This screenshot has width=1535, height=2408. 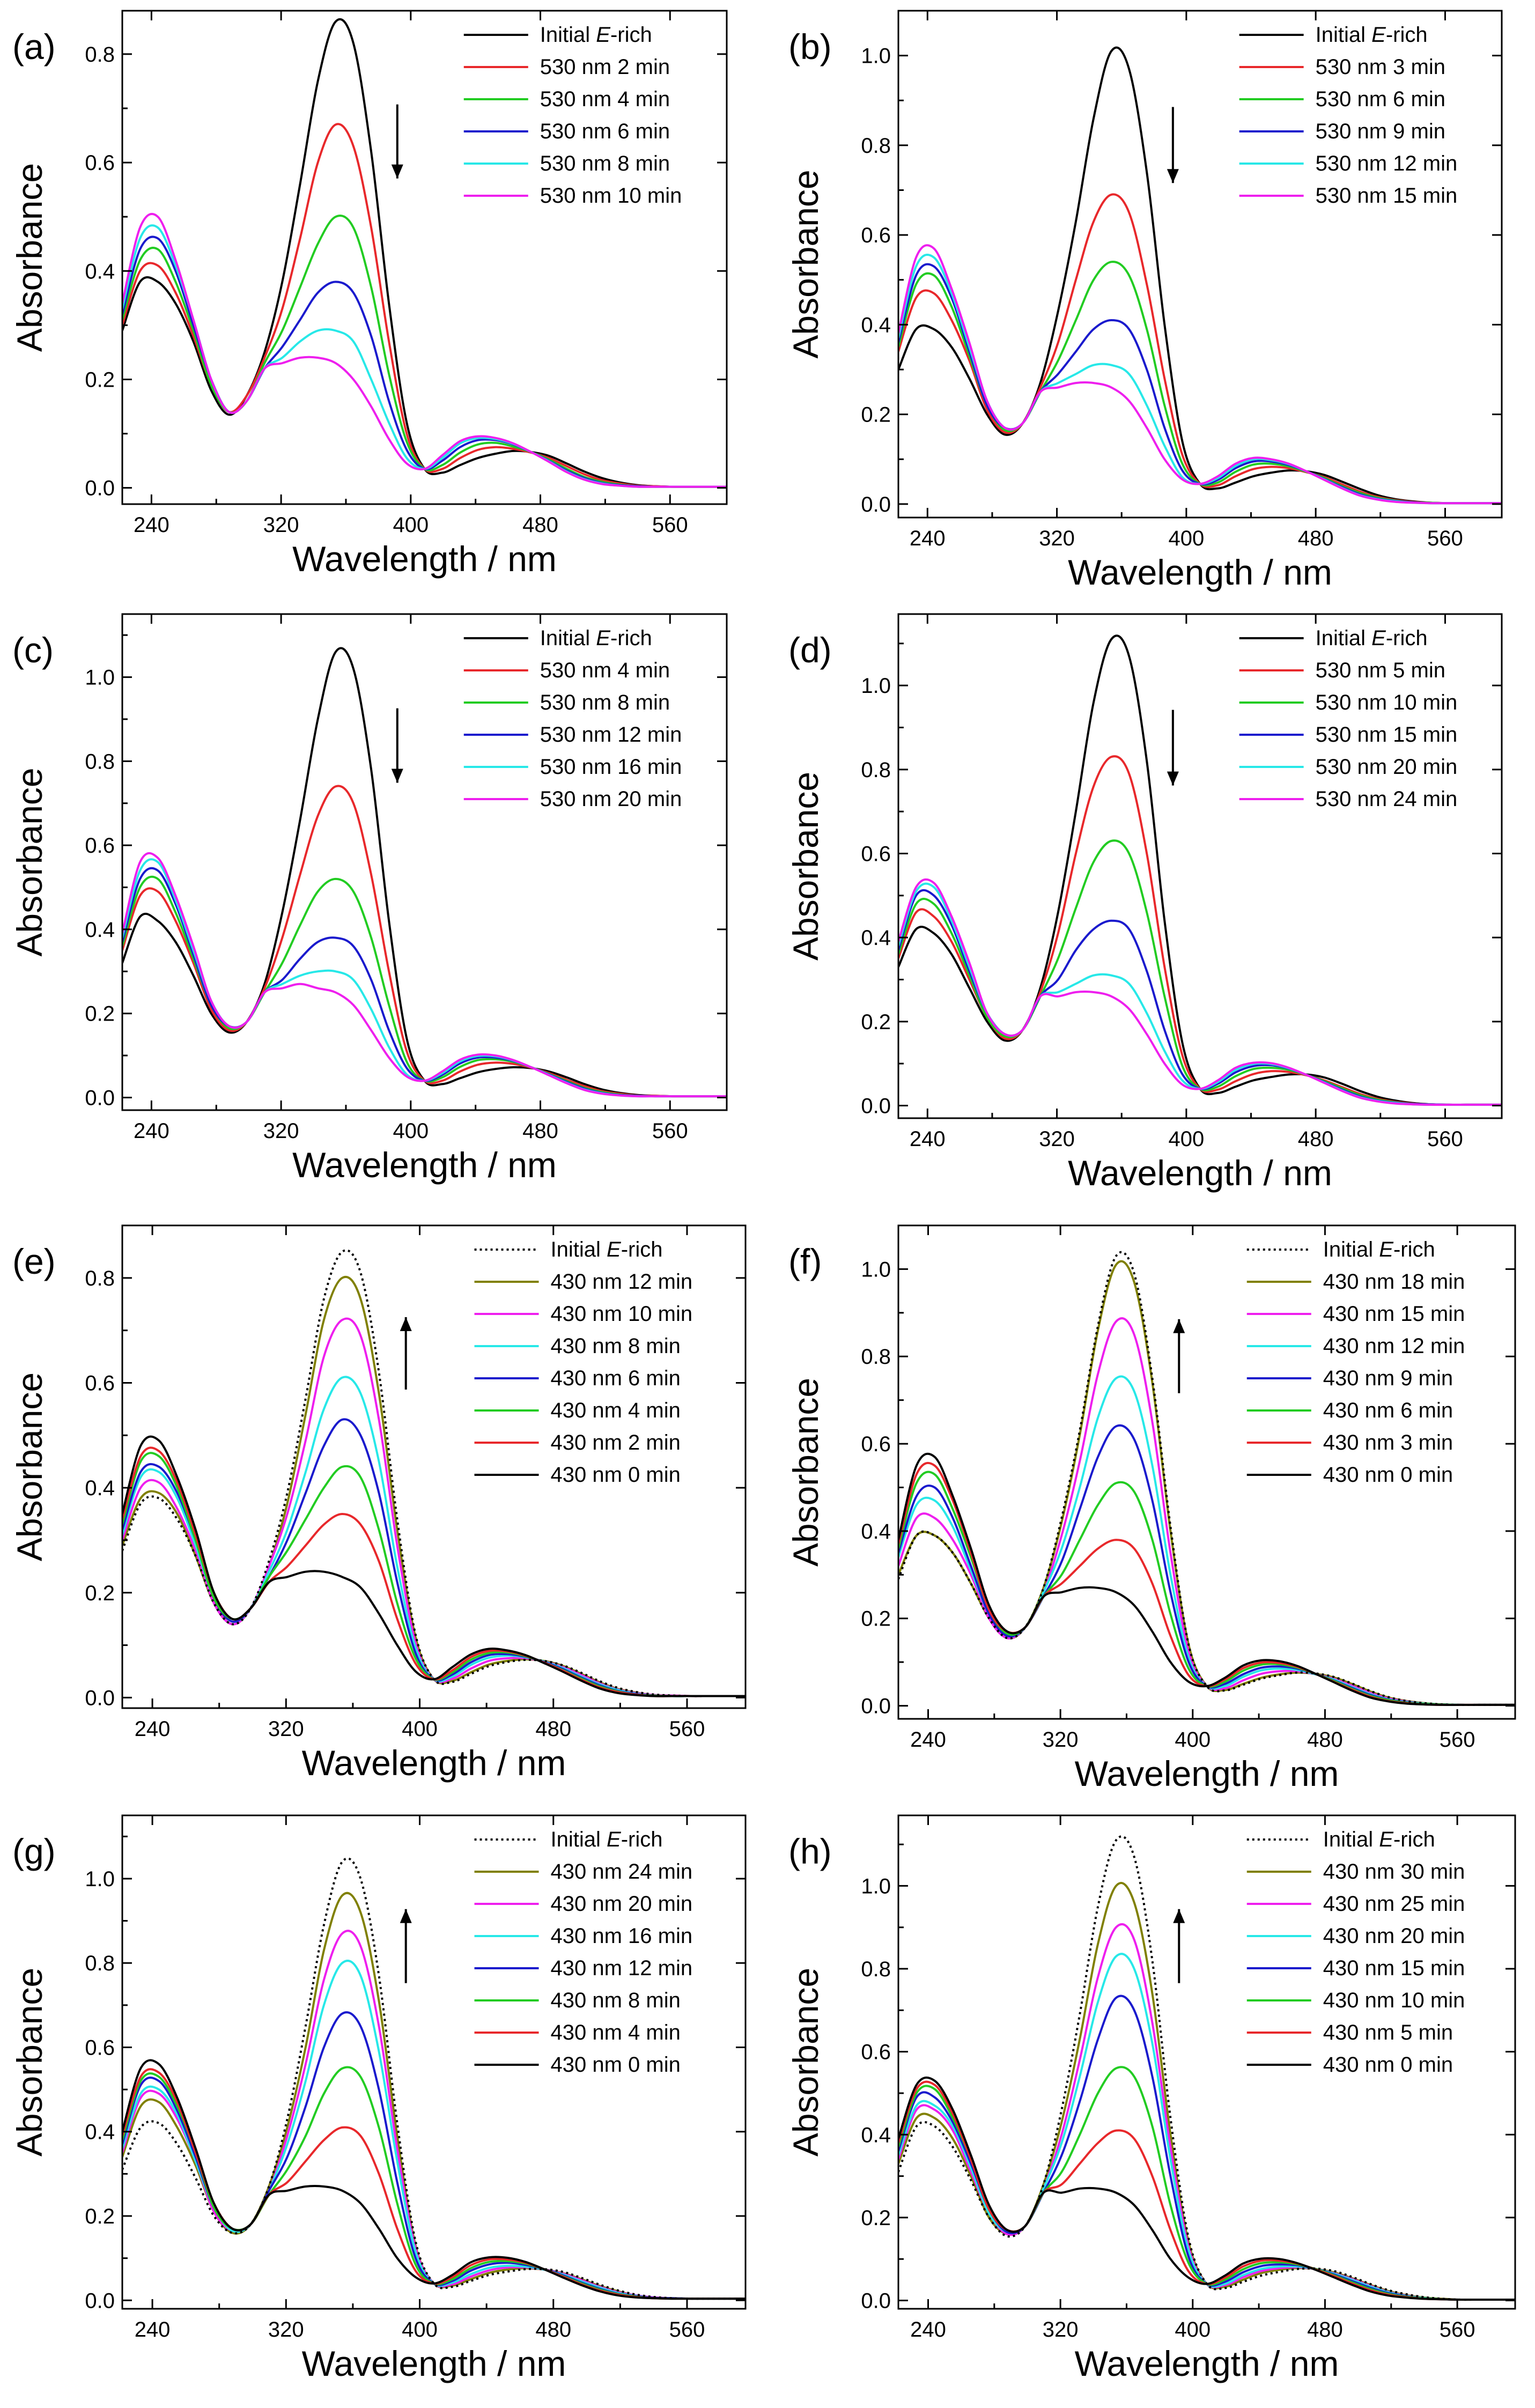 What do you see at coordinates (616, 2065) in the screenshot?
I see `legend-entry: 430 nm 0 min` at bounding box center [616, 2065].